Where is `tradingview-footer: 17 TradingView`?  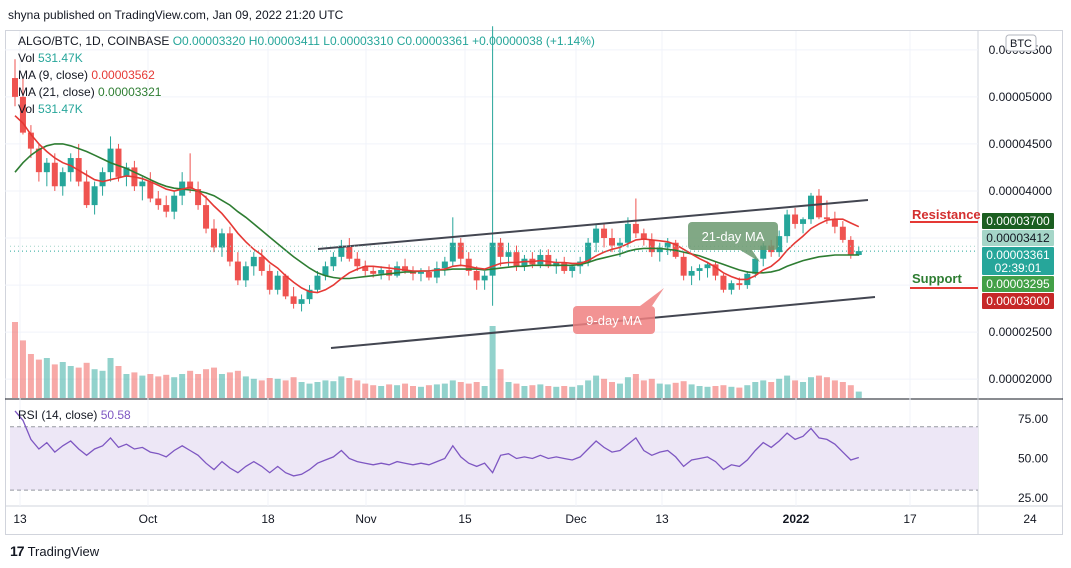
tradingview-footer: 17 TradingView is located at coordinates (54, 551).